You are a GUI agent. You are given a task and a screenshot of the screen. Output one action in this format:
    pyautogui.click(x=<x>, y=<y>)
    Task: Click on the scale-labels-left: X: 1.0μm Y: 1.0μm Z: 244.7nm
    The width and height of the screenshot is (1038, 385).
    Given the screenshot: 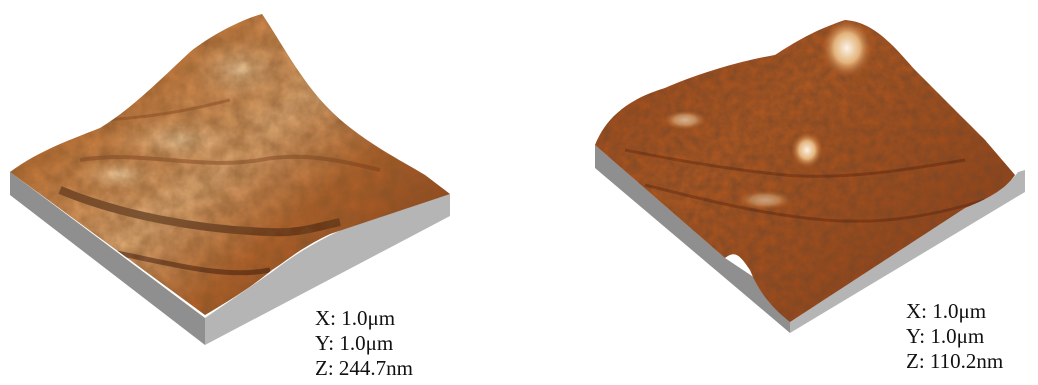 What is the action you would take?
    pyautogui.click(x=364, y=343)
    